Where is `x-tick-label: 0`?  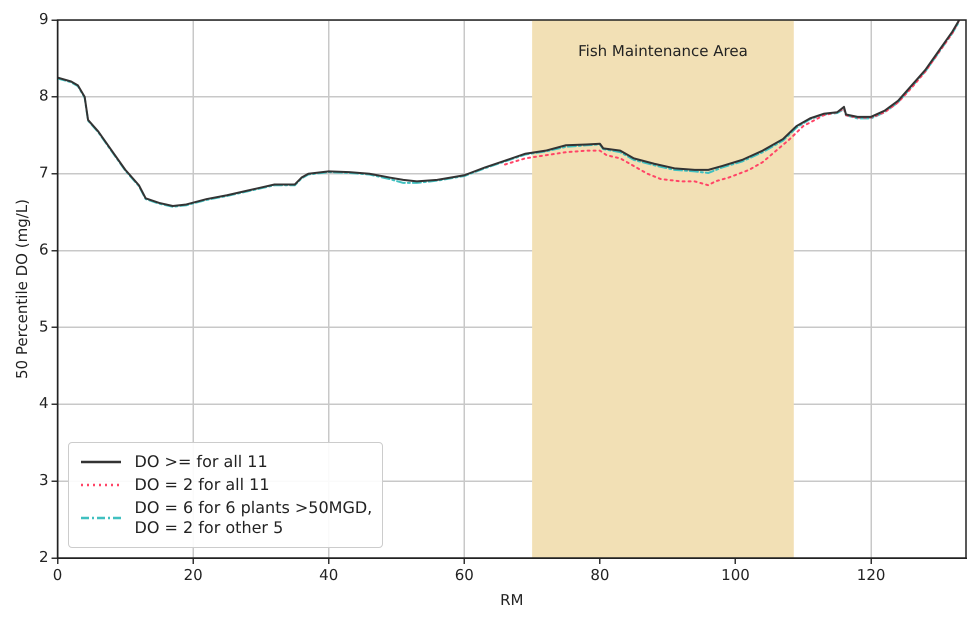
x-tick-label: 0 is located at coordinates (57, 575).